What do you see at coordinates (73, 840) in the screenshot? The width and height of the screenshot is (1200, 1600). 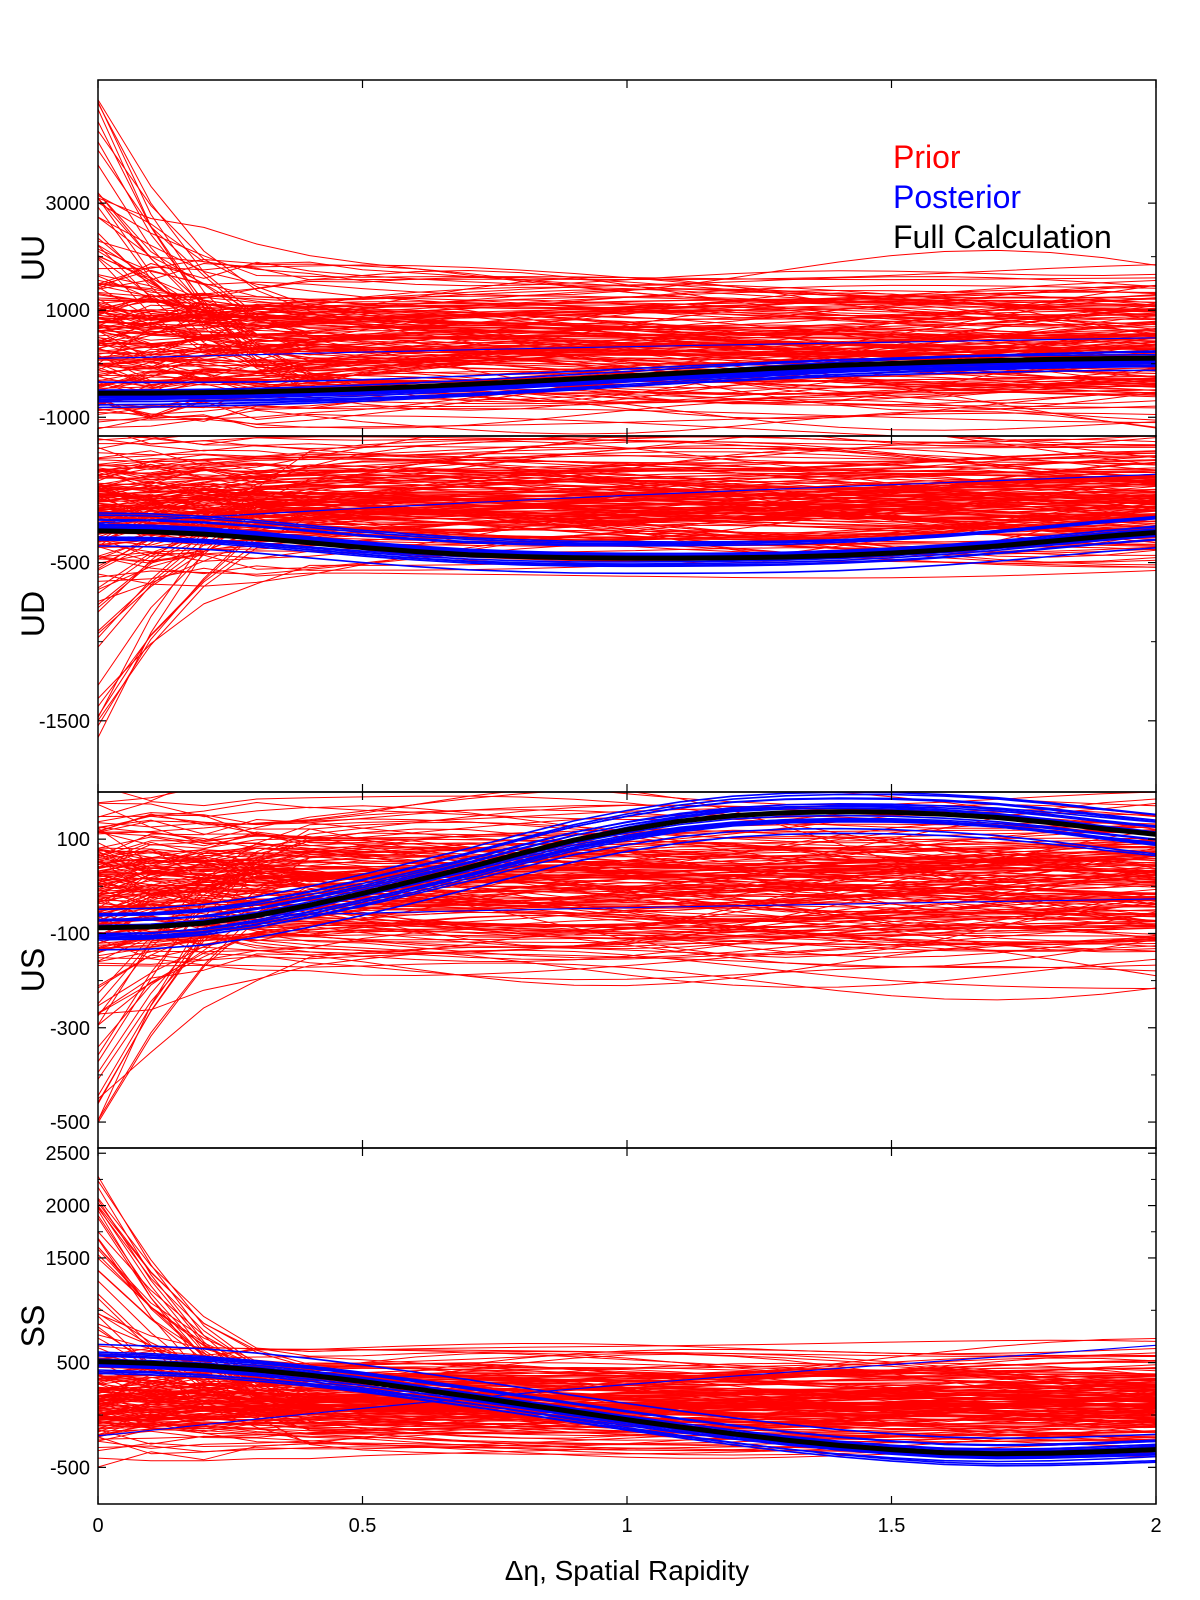 I see `y-tick-label-us: 100` at bounding box center [73, 840].